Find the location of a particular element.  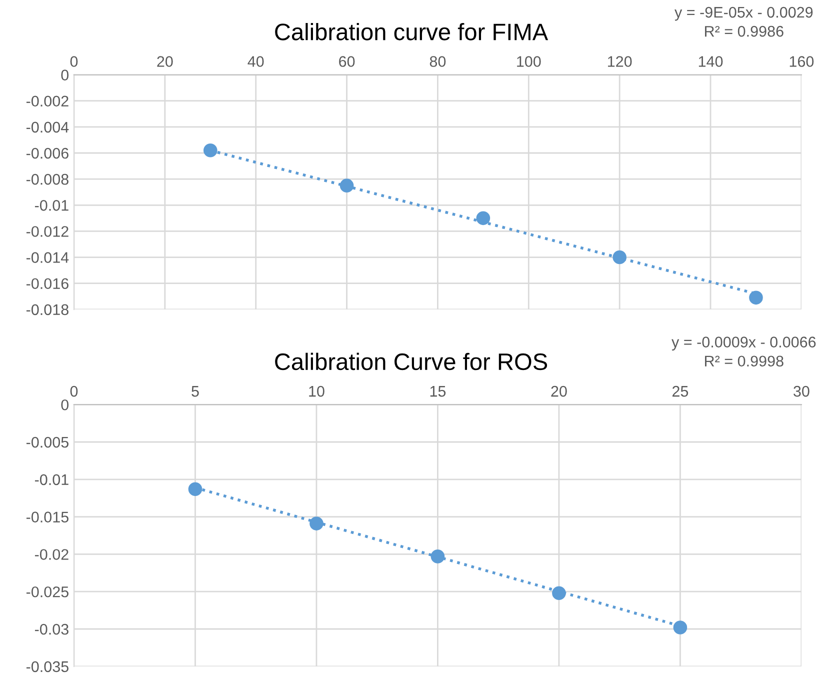

text: y = -0.0009x - 0.0066 is located at coordinates (744, 343).